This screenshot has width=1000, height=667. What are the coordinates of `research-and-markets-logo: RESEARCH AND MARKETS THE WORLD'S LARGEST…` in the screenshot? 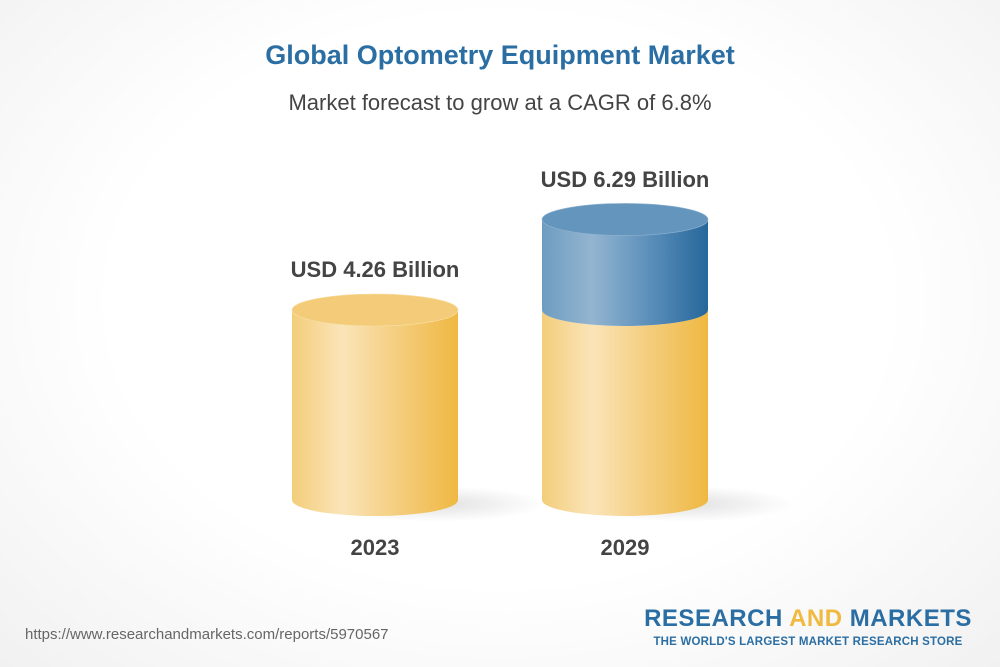 It's located at (808, 626).